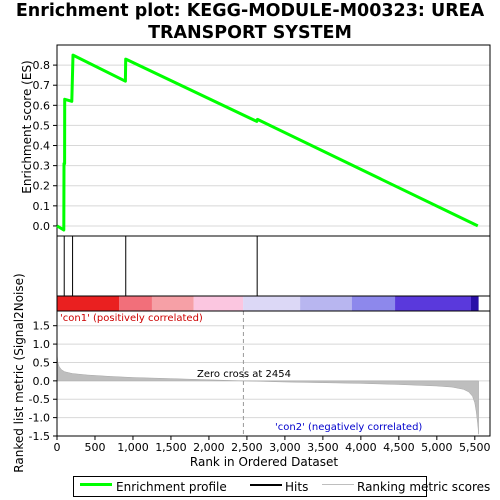  I want to click on metric-xtick-label: 1,500, so click(171, 447).